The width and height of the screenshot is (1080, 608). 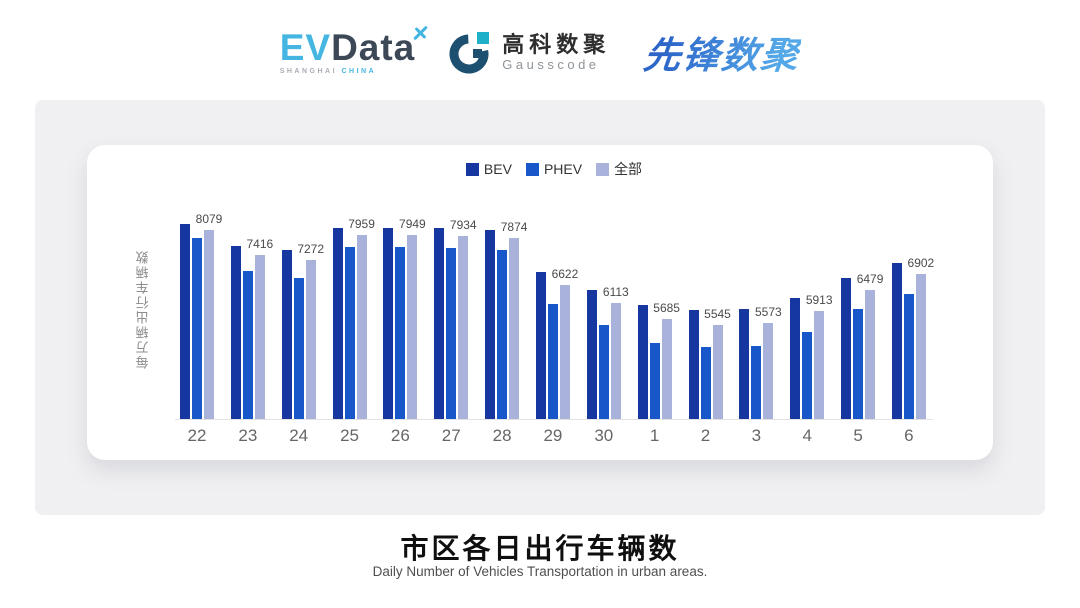 I want to click on chart-title: 市区各日出行车辆数, so click(x=540, y=548).